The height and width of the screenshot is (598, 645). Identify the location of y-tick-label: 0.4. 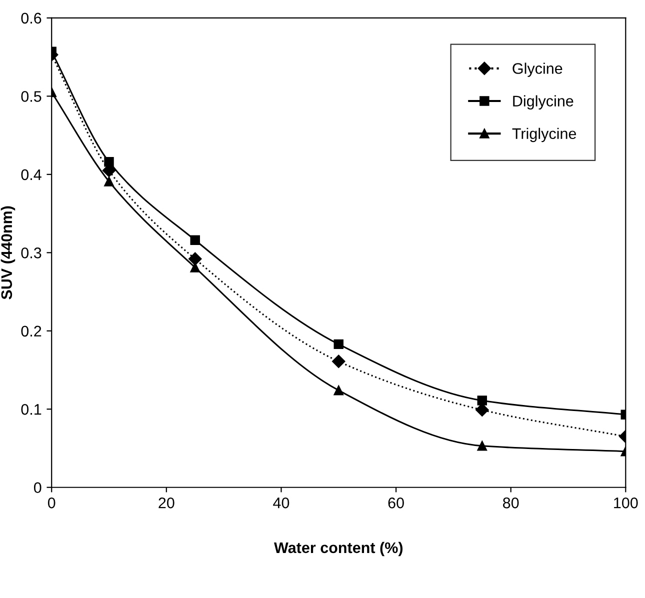
(31, 174).